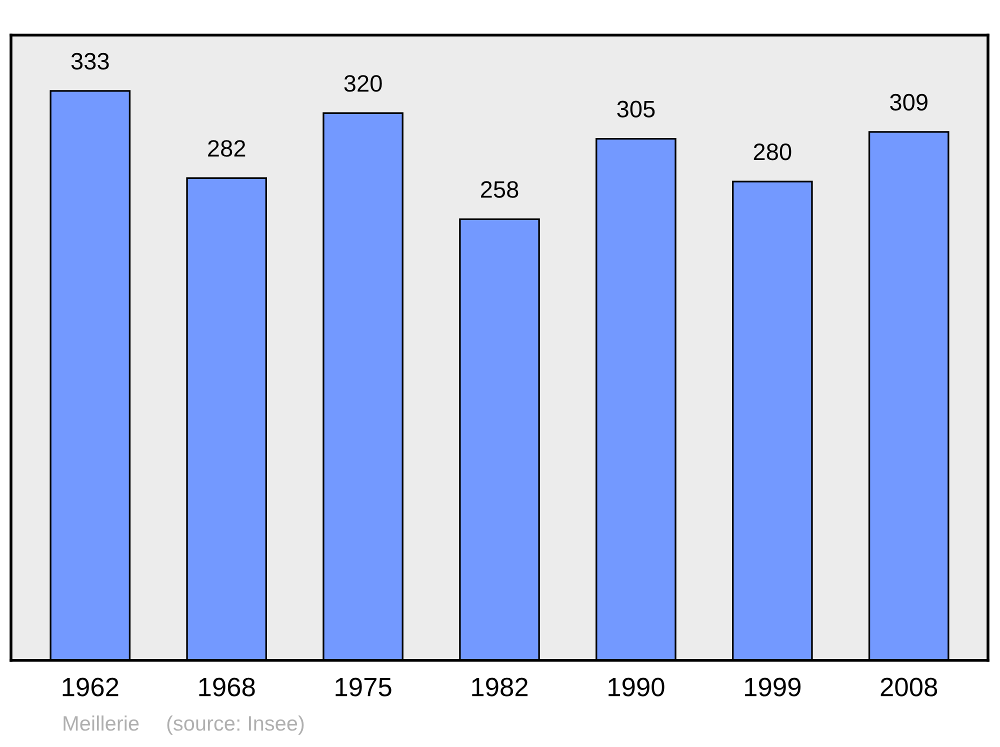  Describe the element at coordinates (773, 151) in the screenshot. I see `data-label: 280` at that location.